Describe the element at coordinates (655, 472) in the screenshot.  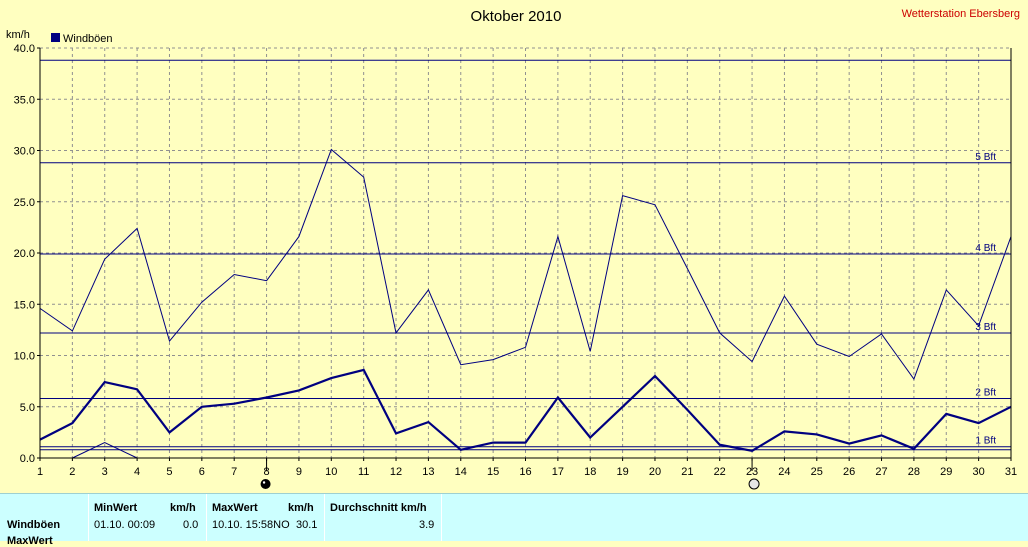
I see `x-tick-label: 20` at that location.